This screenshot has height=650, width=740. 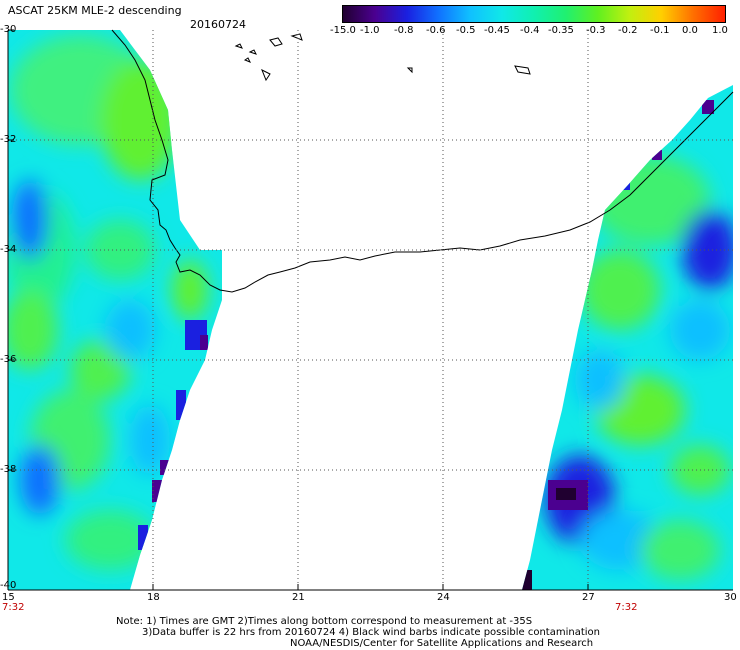 I want to click on lat-label: -40, so click(x=8, y=585).